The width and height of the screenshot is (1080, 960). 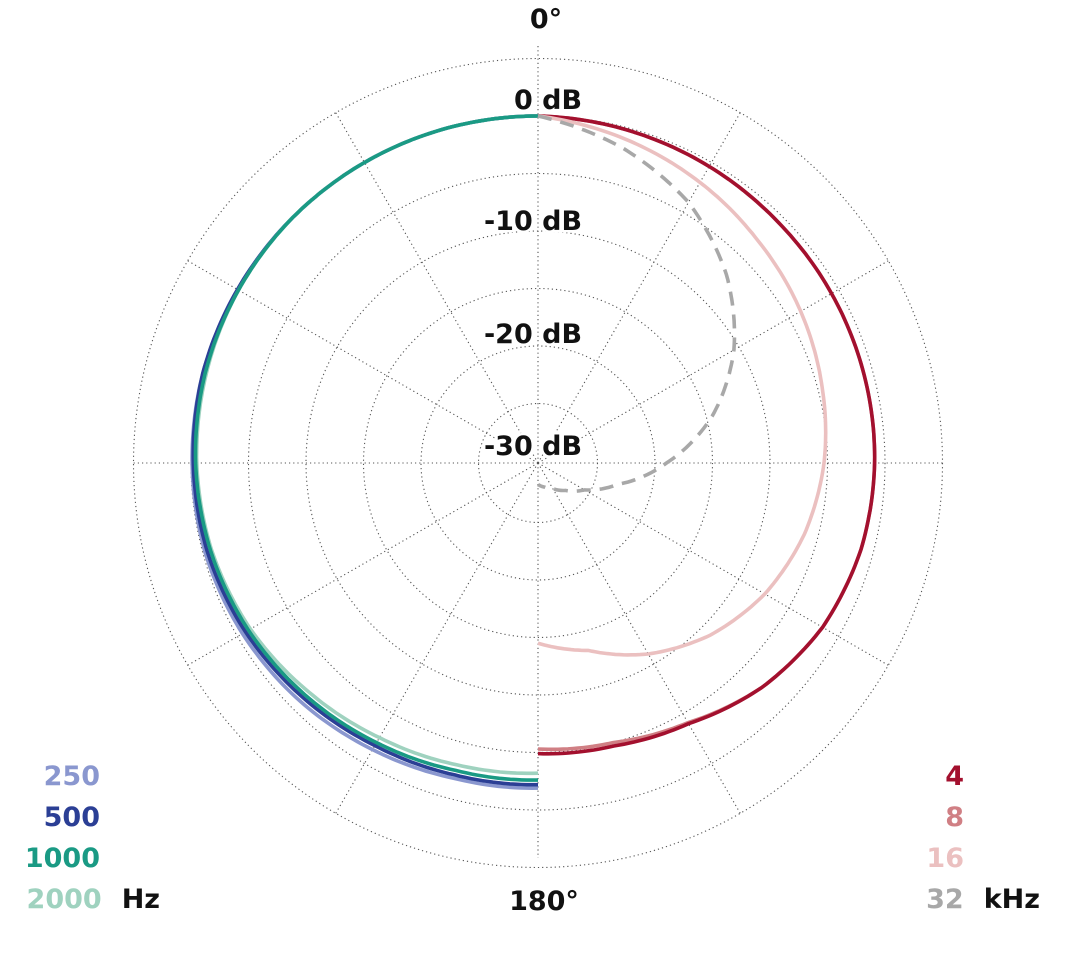 What do you see at coordinates (62, 858) in the screenshot?
I see `legend-label-1000: 1000` at bounding box center [62, 858].